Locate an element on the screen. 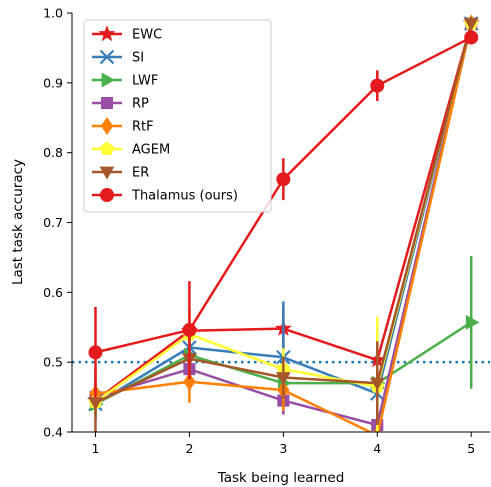 The image size is (491, 487). legend-item: LWF is located at coordinates (125, 80).